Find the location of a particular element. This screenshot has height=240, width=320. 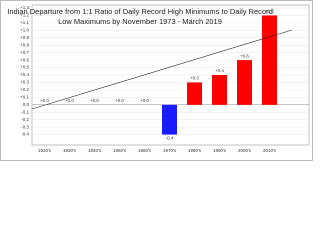

value-label: +0.6 is located at coordinates (244, 55).